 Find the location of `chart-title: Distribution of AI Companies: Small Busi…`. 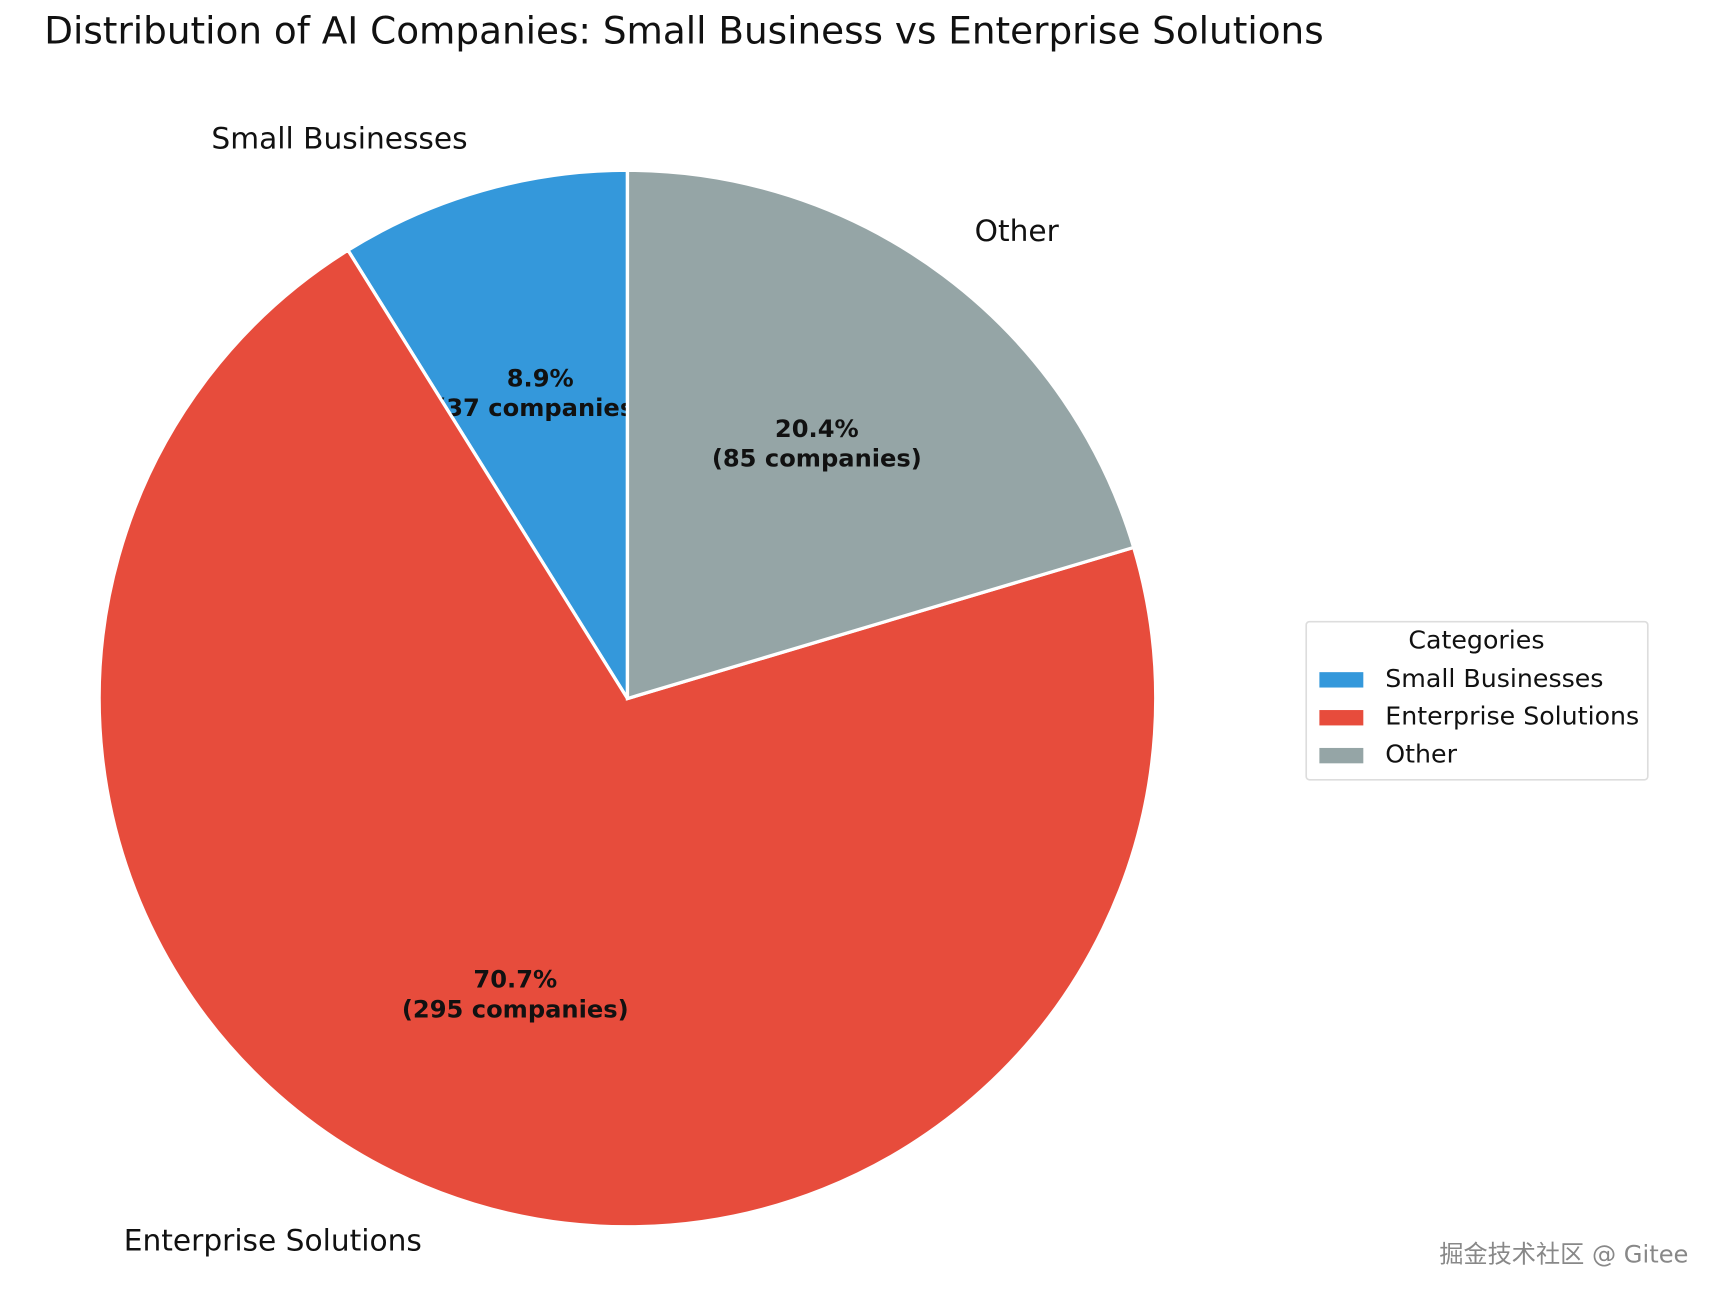

chart-title: Distribution of AI Companies: Small Busi… is located at coordinates (683, 30).